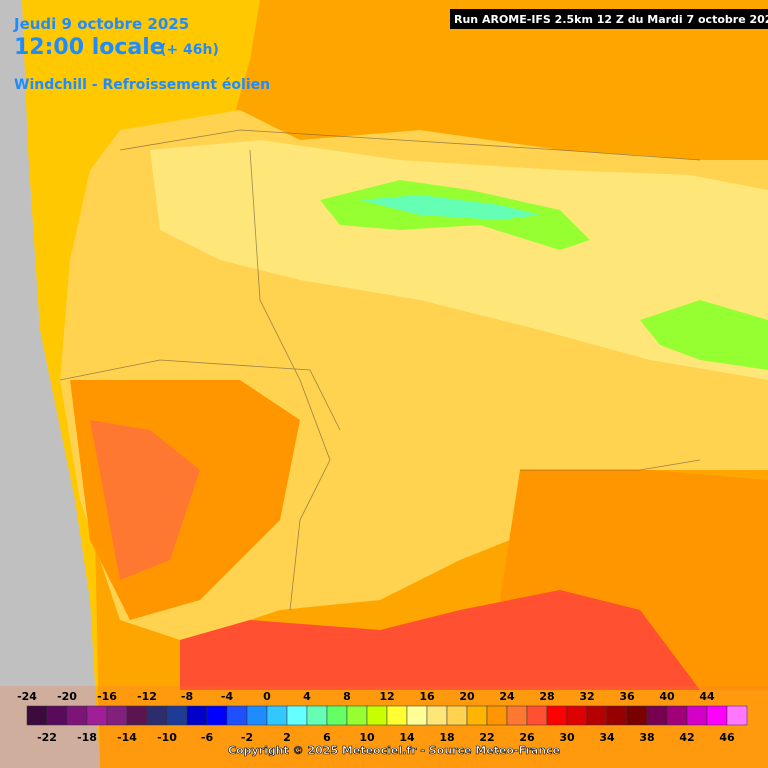 The width and height of the screenshot is (768, 768). I want to click on legend-label: -4, so click(227, 696).